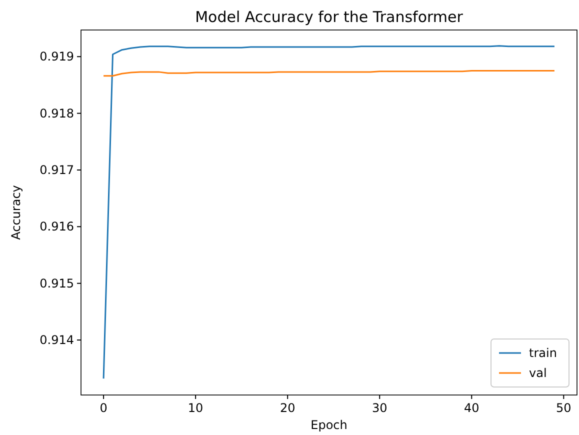 The width and height of the screenshot is (579, 435). Describe the element at coordinates (57, 227) in the screenshot. I see `y-tick-label: 0.916` at that location.